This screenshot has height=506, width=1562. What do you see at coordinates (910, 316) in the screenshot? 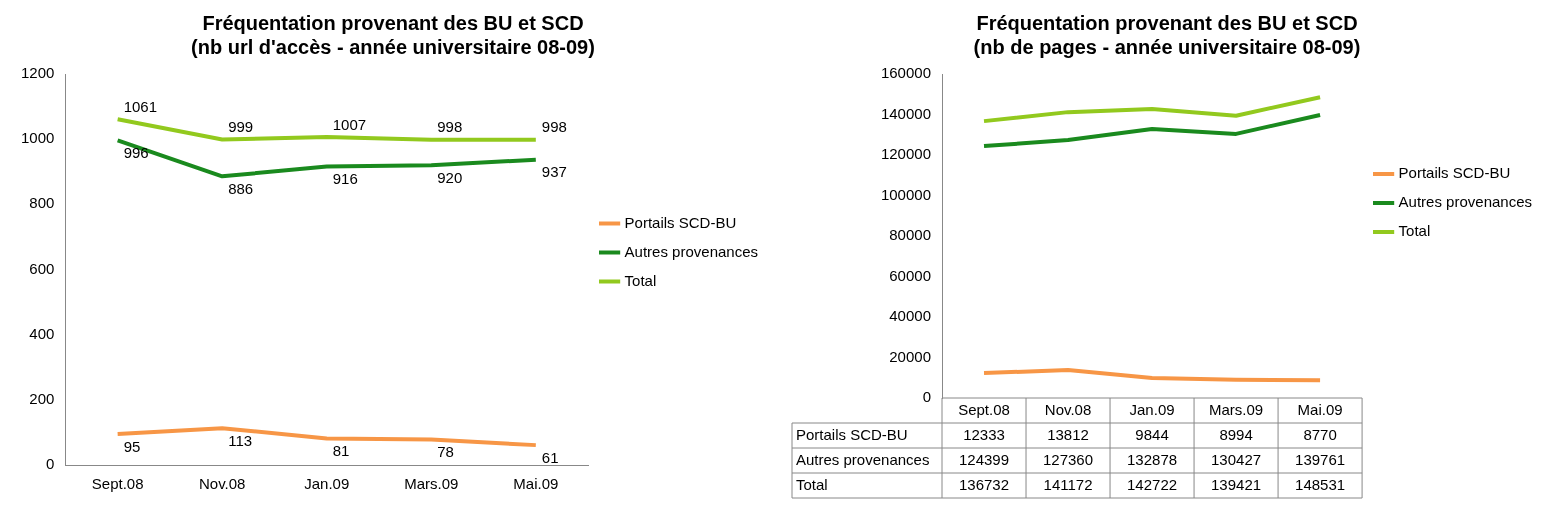
I see `y-tick-label: 40000` at bounding box center [910, 316].